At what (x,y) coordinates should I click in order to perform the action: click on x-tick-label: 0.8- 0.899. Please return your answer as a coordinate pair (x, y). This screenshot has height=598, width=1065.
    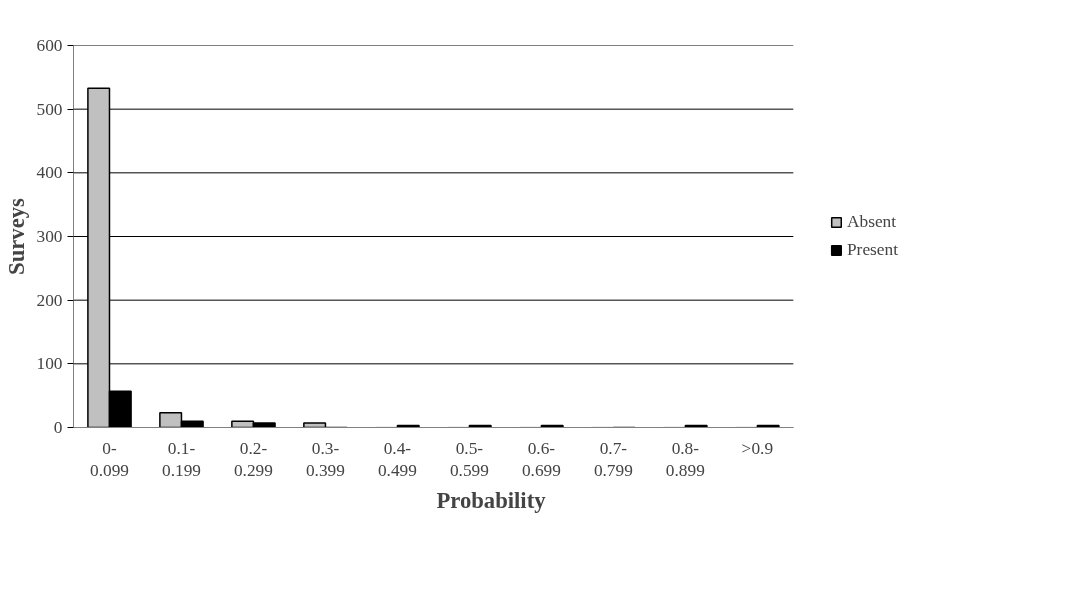
    Looking at the image, I should click on (685, 459).